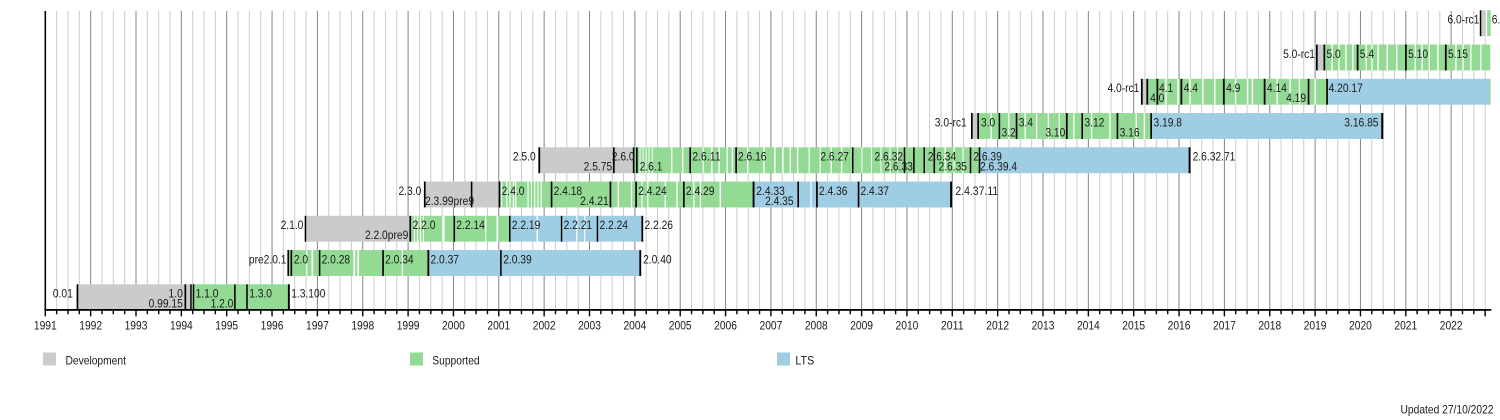 The width and height of the screenshot is (1500, 420). What do you see at coordinates (1447, 410) in the screenshot?
I see `svg-text: Updated 27/10/2022` at bounding box center [1447, 410].